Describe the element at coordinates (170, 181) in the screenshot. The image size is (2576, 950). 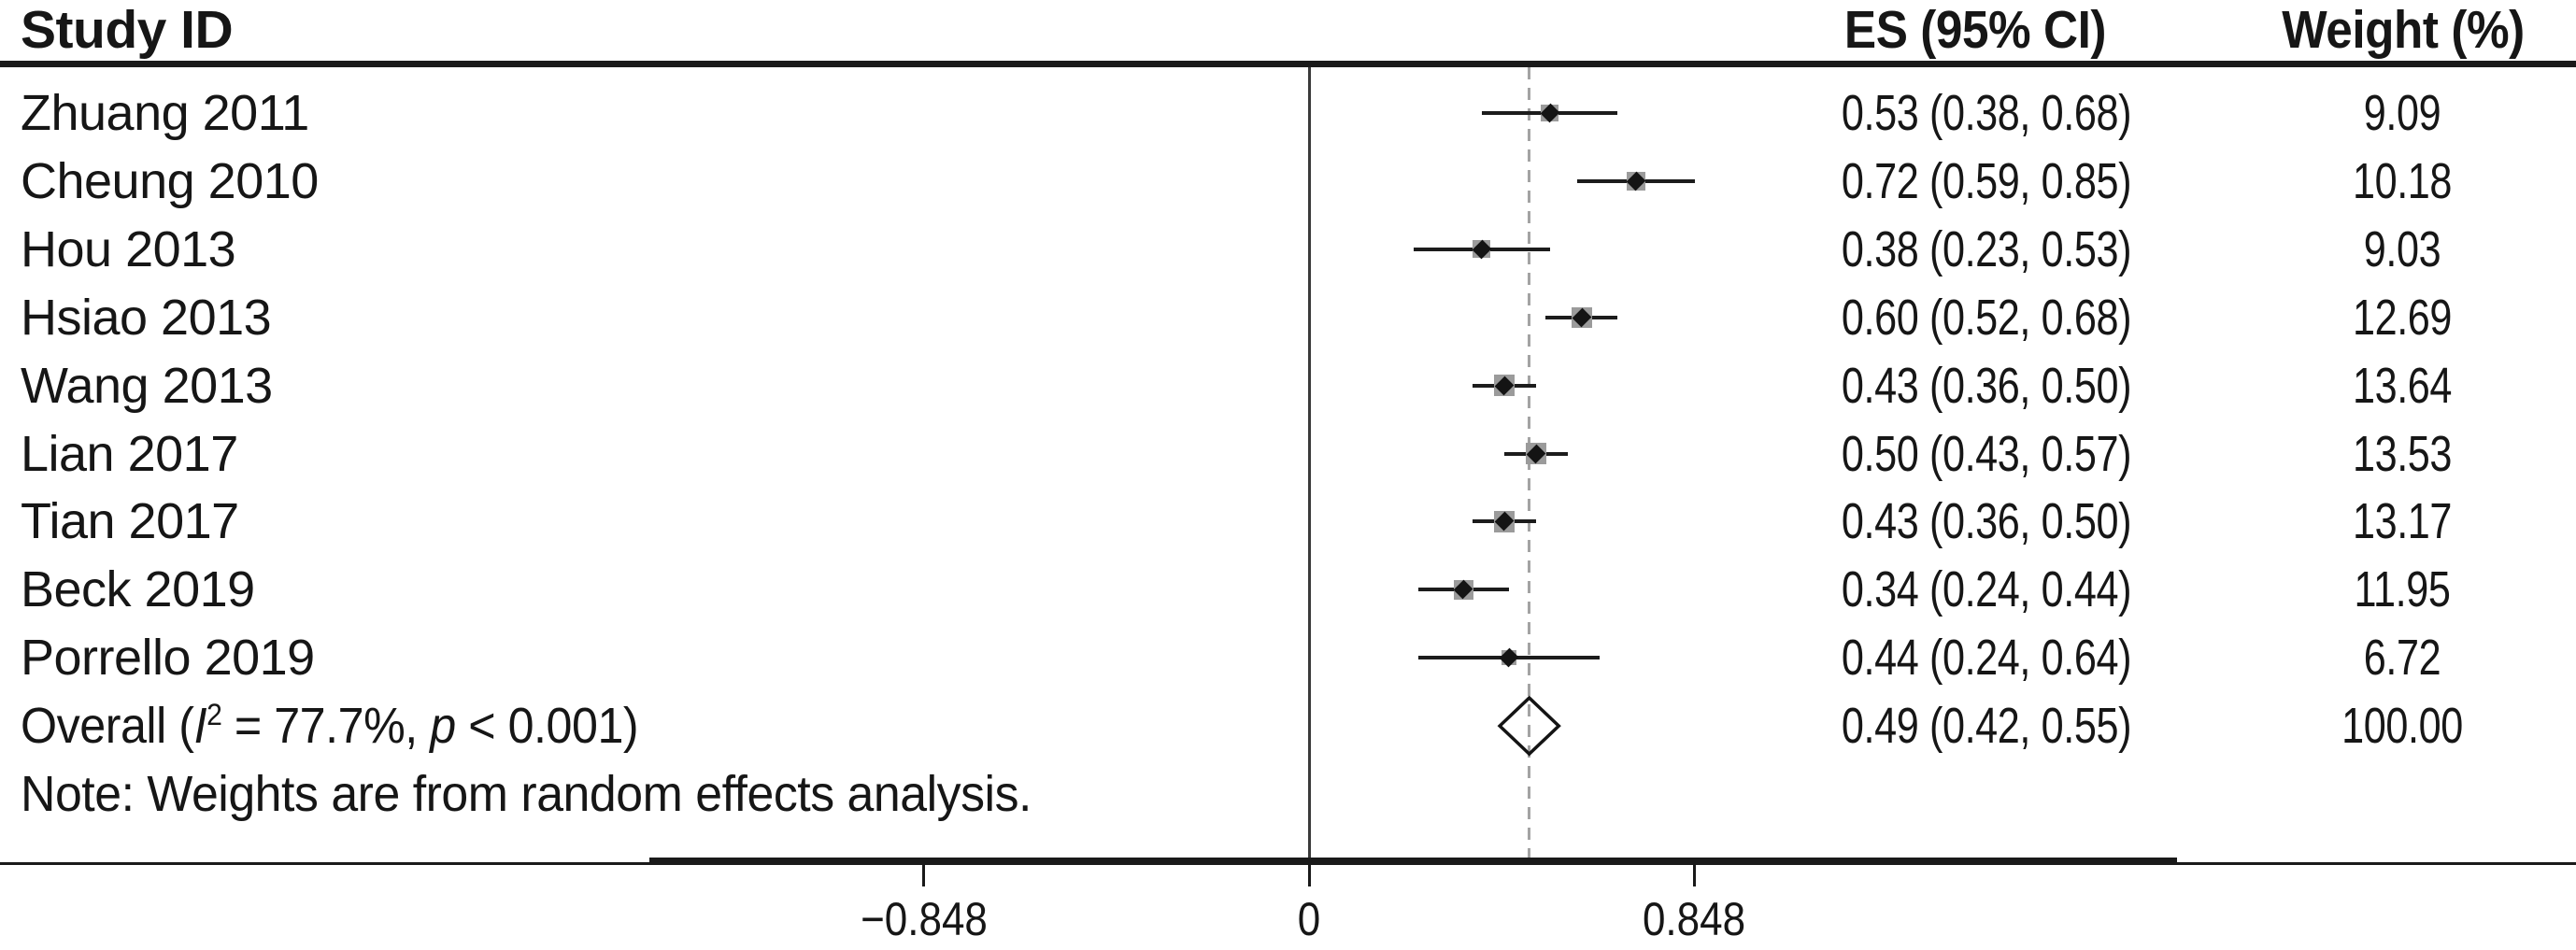
I see `study-label: Cheung 2010` at that location.